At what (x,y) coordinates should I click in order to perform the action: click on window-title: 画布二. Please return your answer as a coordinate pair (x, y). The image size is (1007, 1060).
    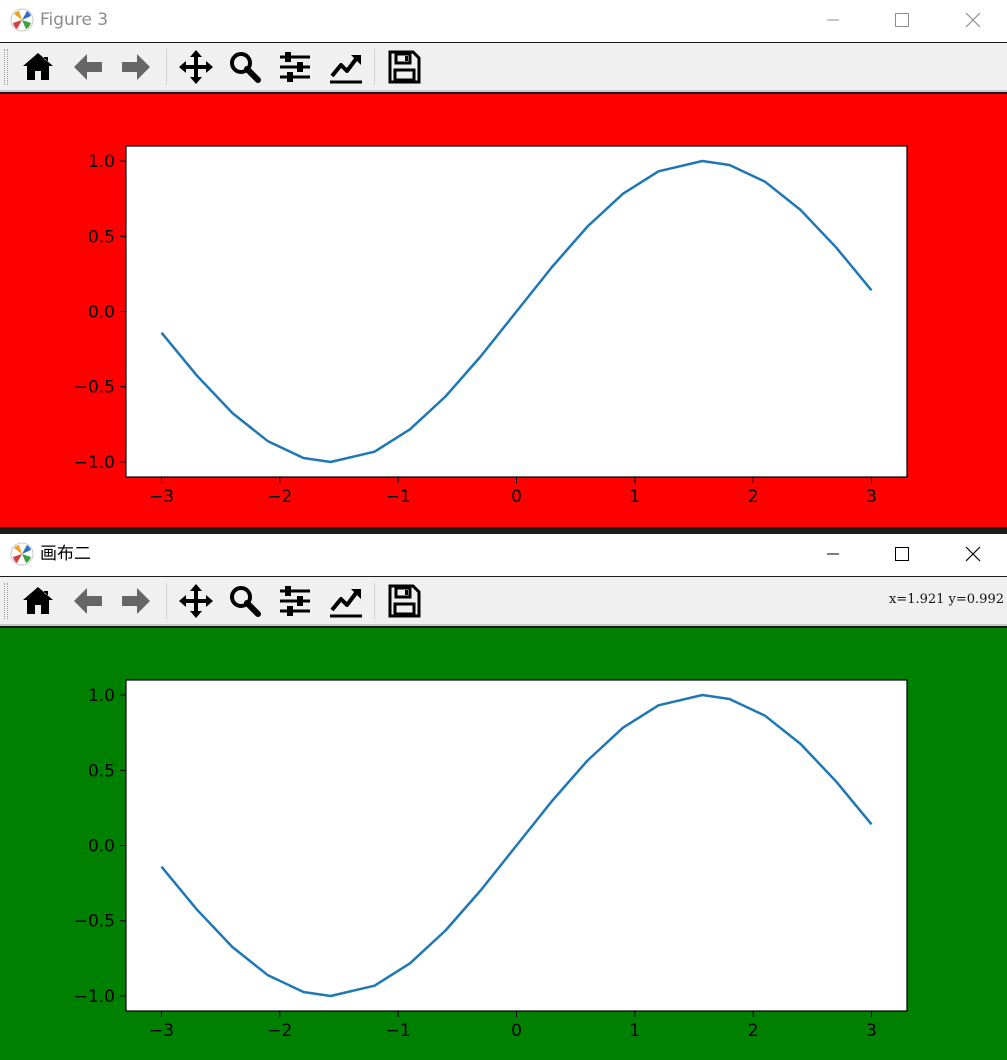
    Looking at the image, I should click on (65, 554).